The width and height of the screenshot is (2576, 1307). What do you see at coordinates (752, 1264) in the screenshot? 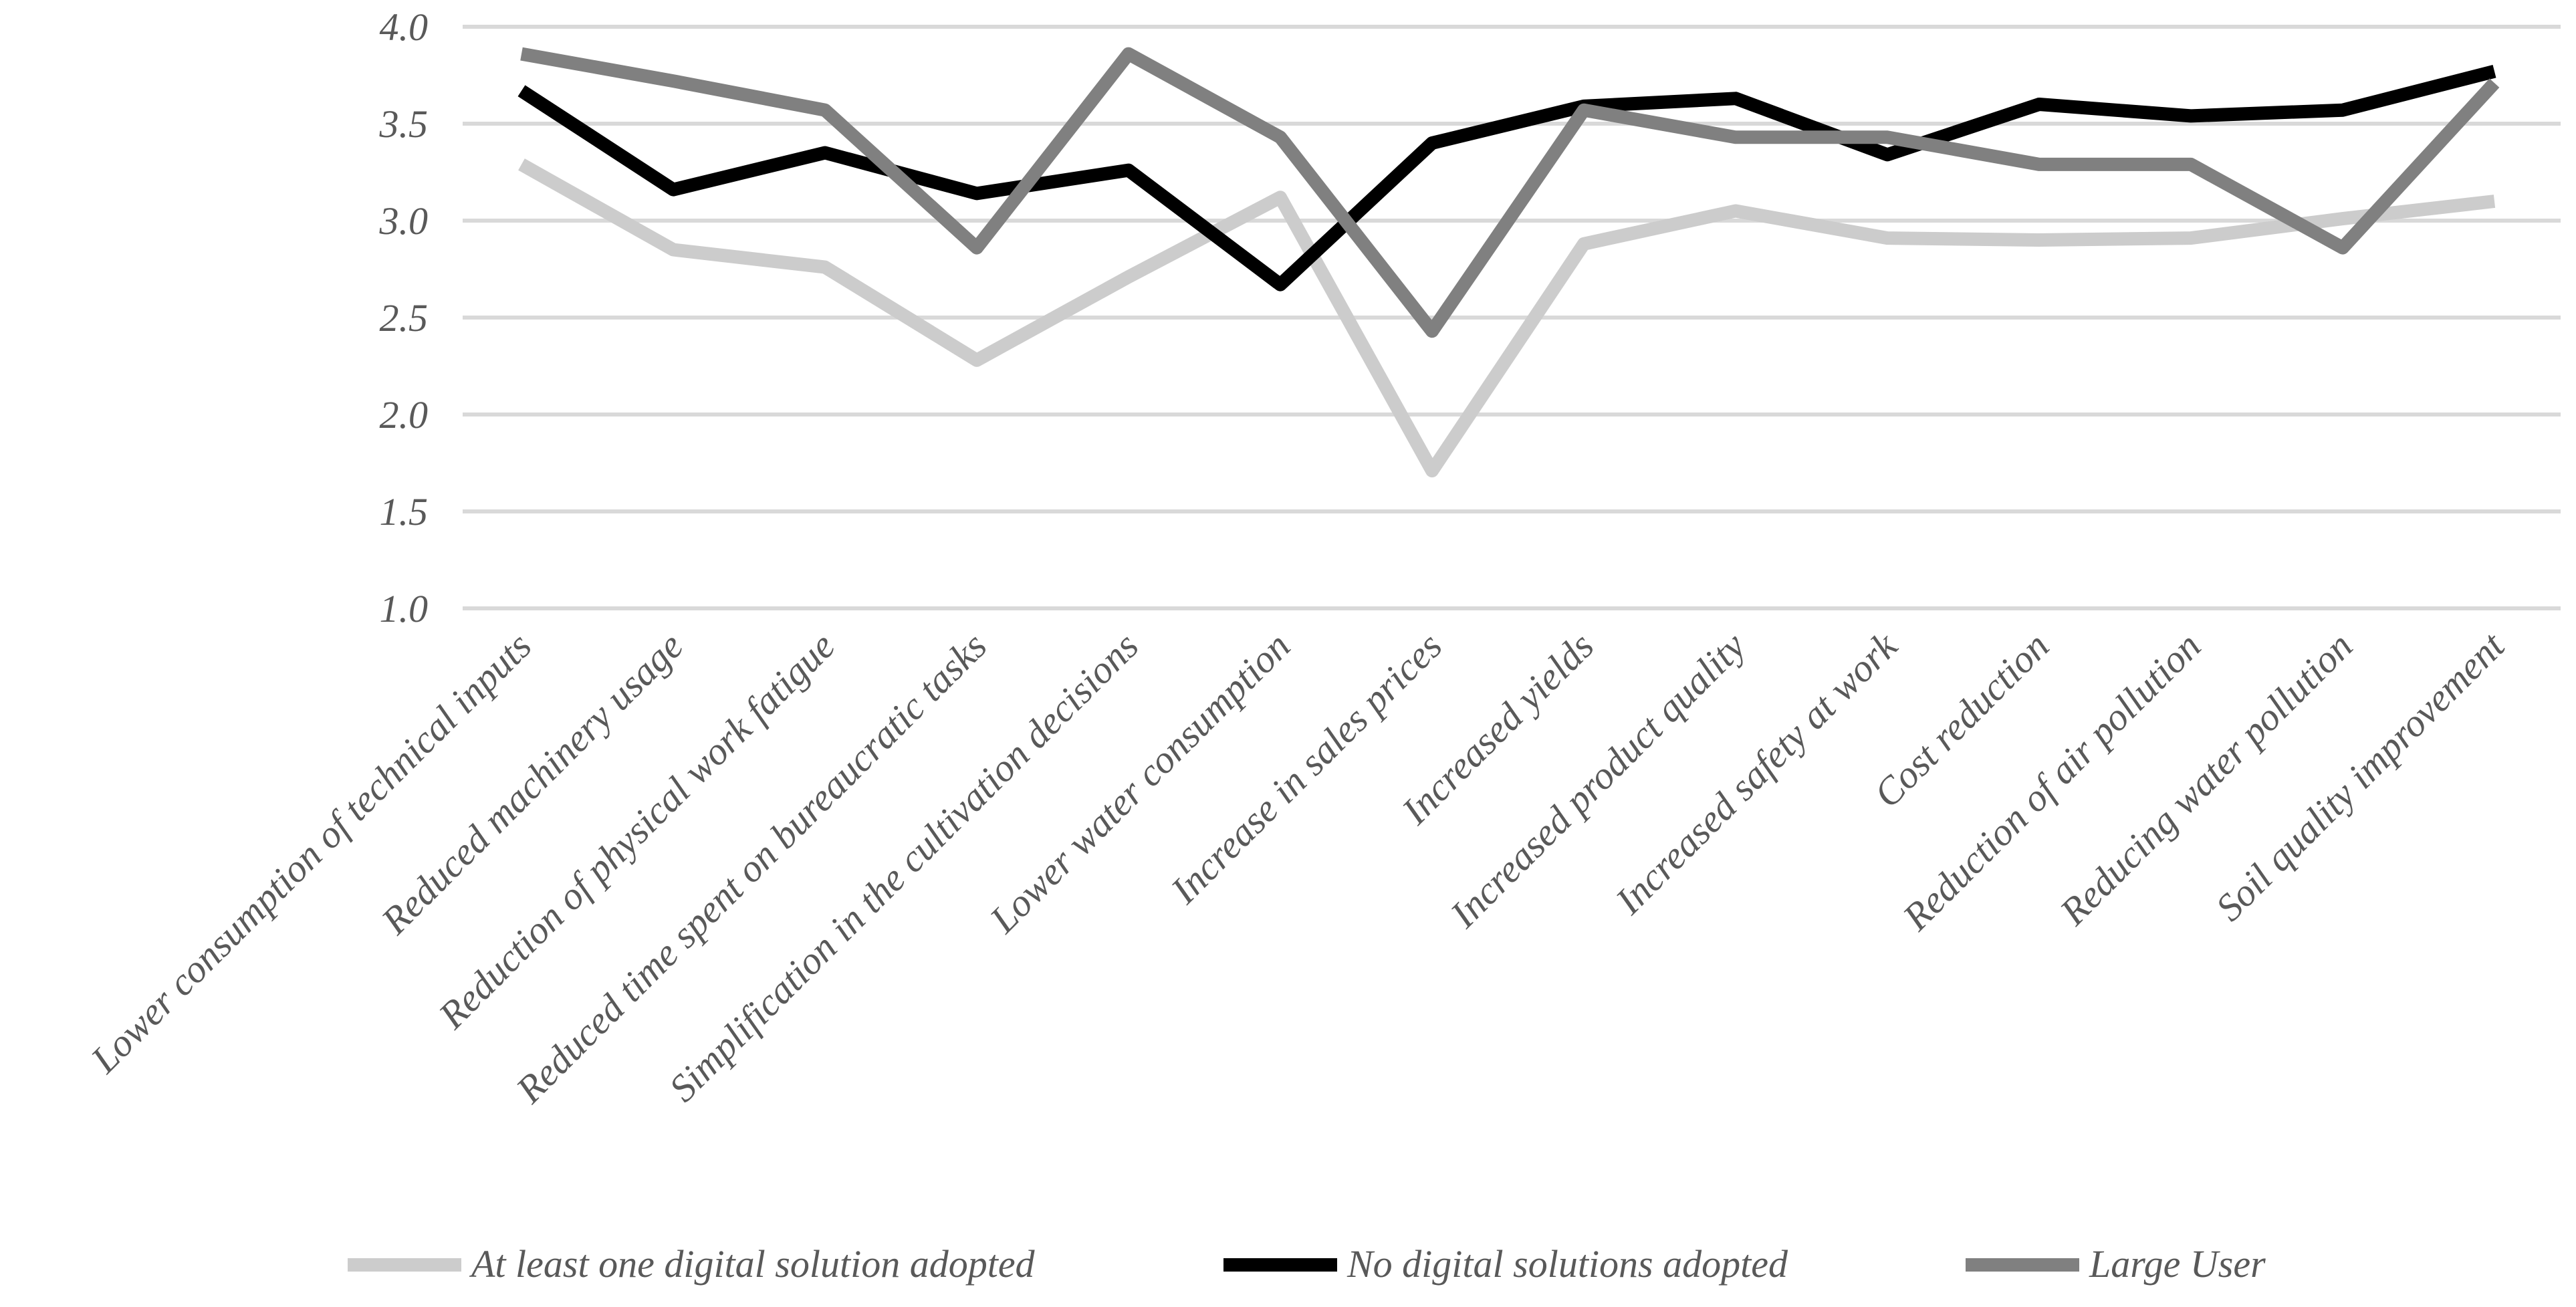
I see `legend-label: At least one digital solution adopted` at bounding box center [752, 1264].